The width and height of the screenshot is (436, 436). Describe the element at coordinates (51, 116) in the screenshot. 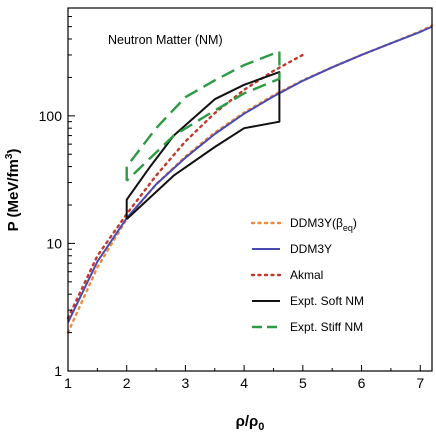

I see `y-tick-label: 100` at that location.